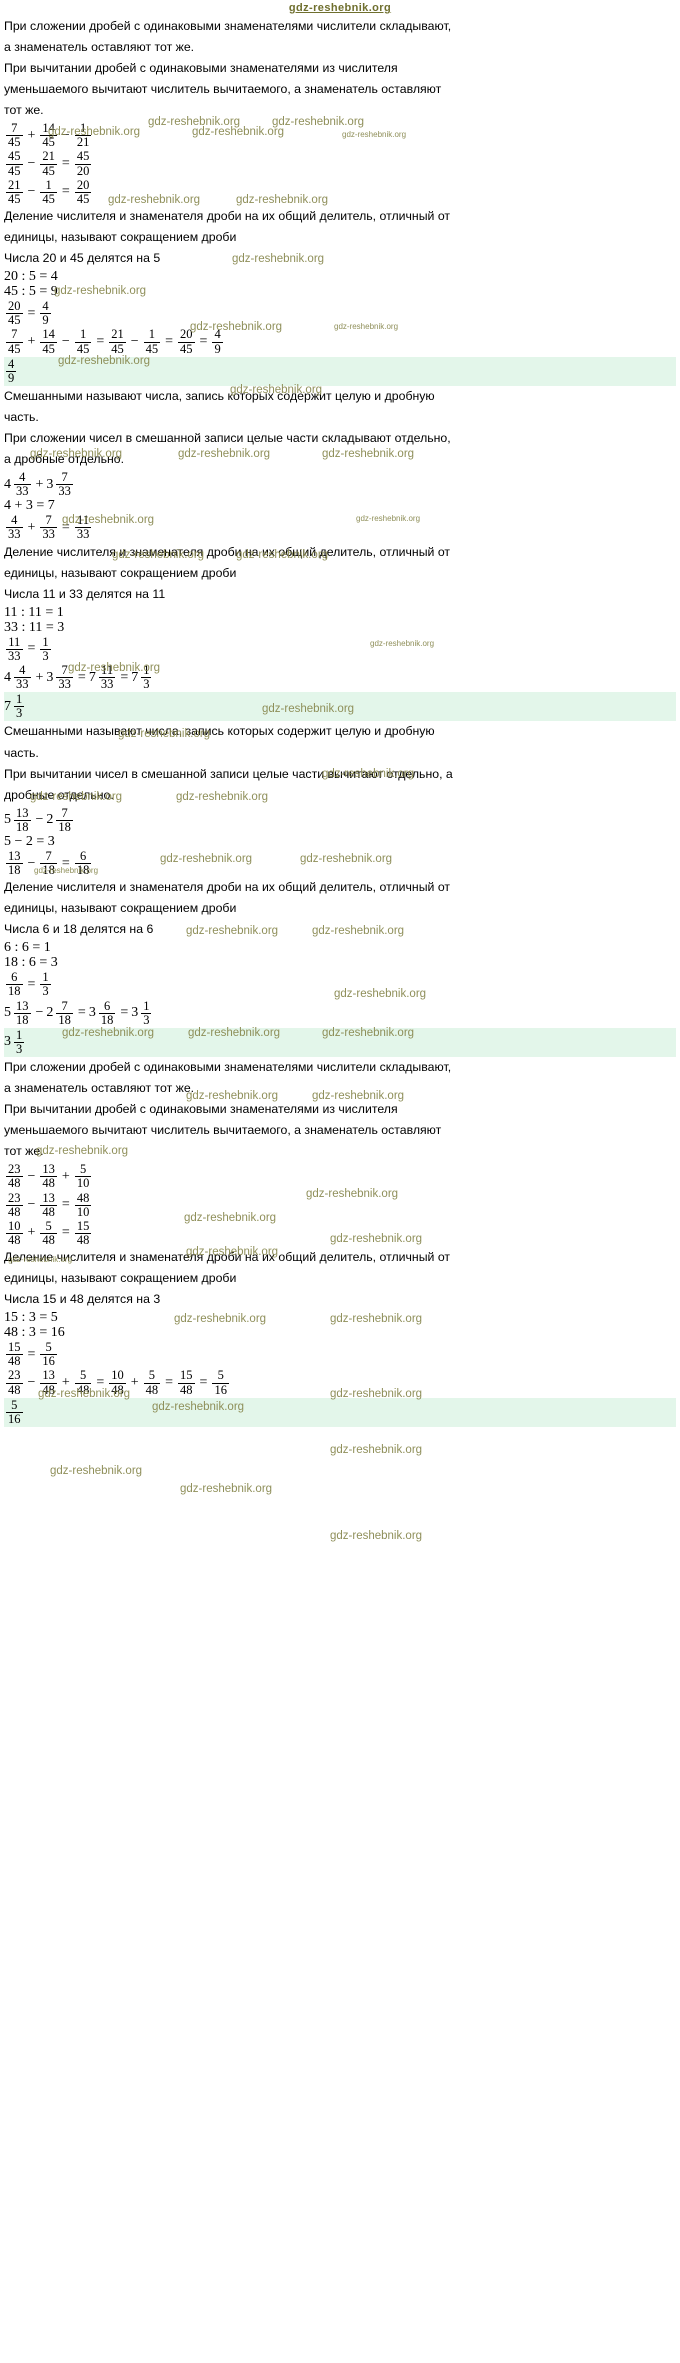 Image resolution: width=680 pixels, height=2363 pixels. Describe the element at coordinates (59, 819) in the screenshot. I see `mixed-number: 2 7 18` at that location.